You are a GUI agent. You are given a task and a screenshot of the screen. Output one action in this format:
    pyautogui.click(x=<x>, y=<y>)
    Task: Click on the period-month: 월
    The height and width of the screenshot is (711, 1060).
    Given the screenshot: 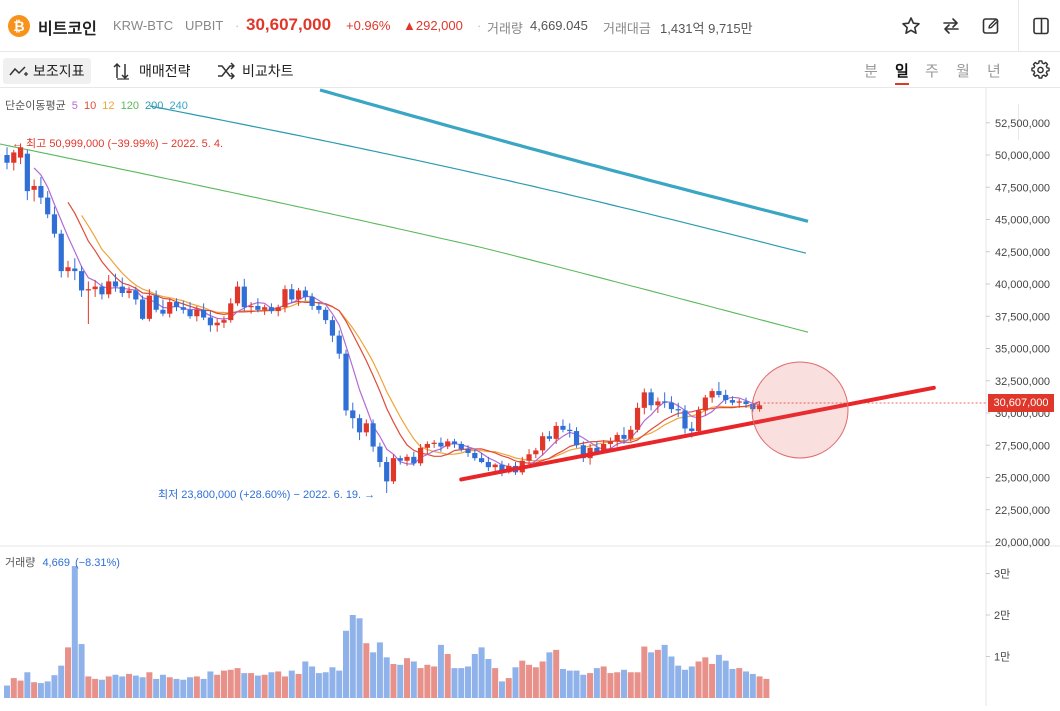 What is the action you would take?
    pyautogui.click(x=963, y=71)
    